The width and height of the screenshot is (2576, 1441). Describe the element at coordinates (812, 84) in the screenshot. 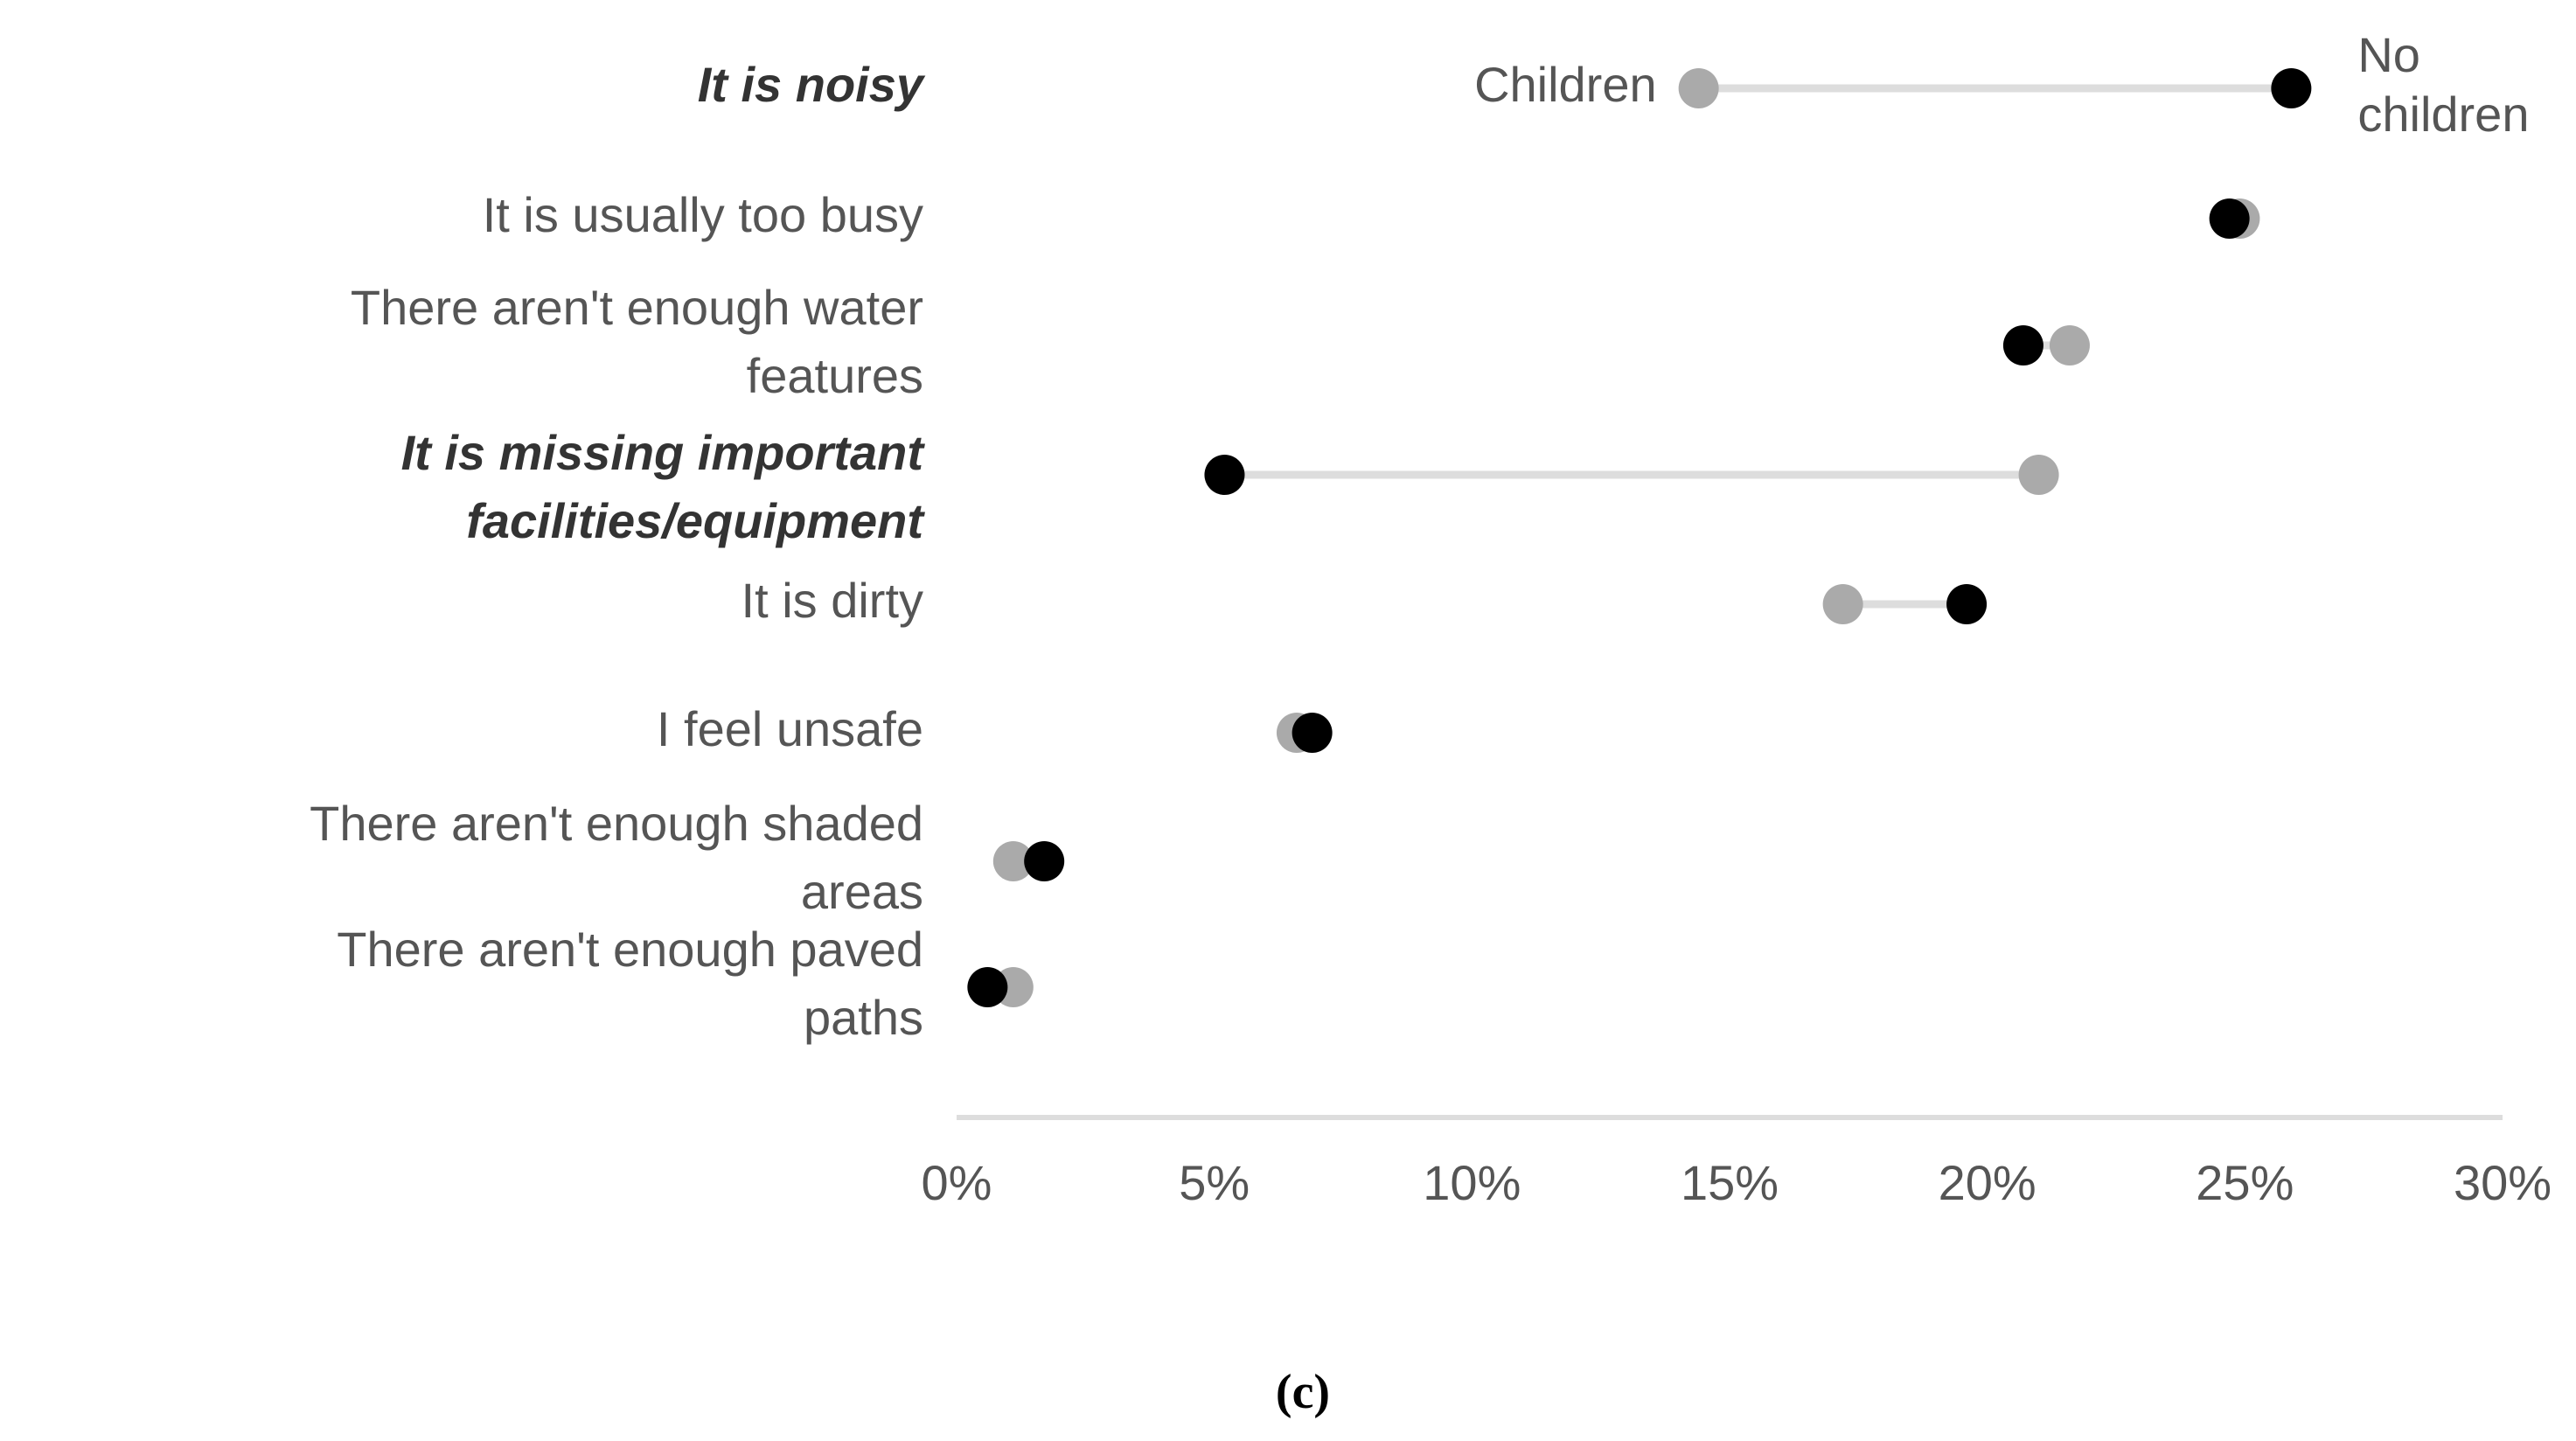

I see `category-label: It is noisy` at that location.